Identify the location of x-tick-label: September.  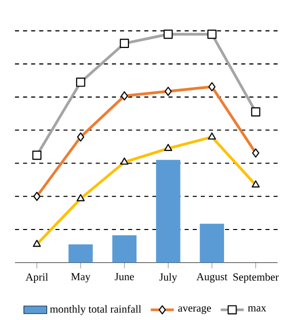
(256, 278).